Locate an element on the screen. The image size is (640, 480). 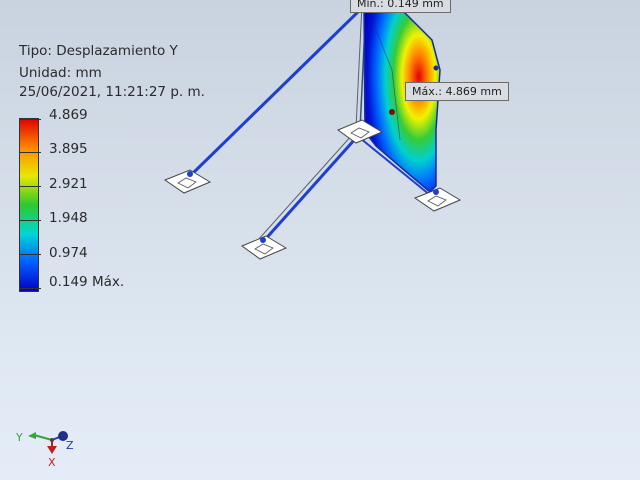
triad-y-label: Y is located at coordinates (19, 437).